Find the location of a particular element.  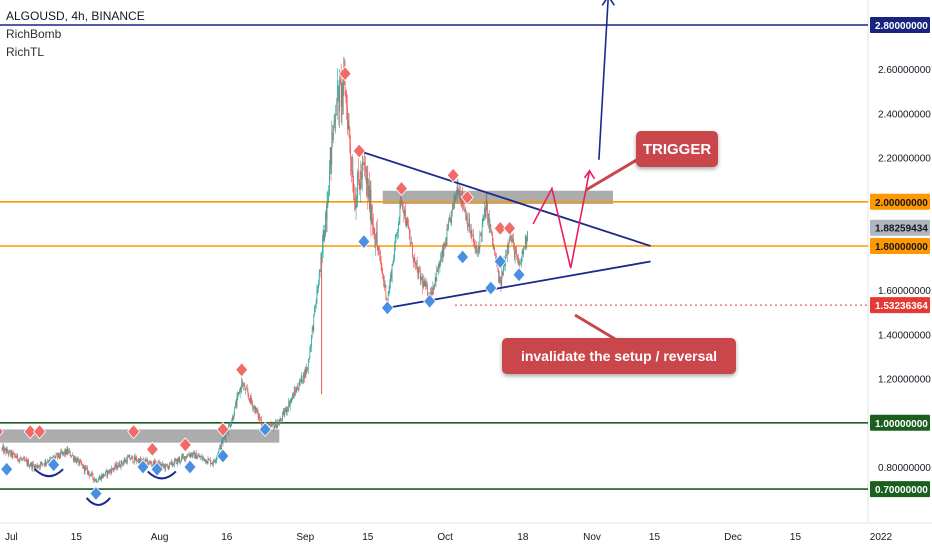

current-price-badge: 1.88259434 is located at coordinates (901, 229).